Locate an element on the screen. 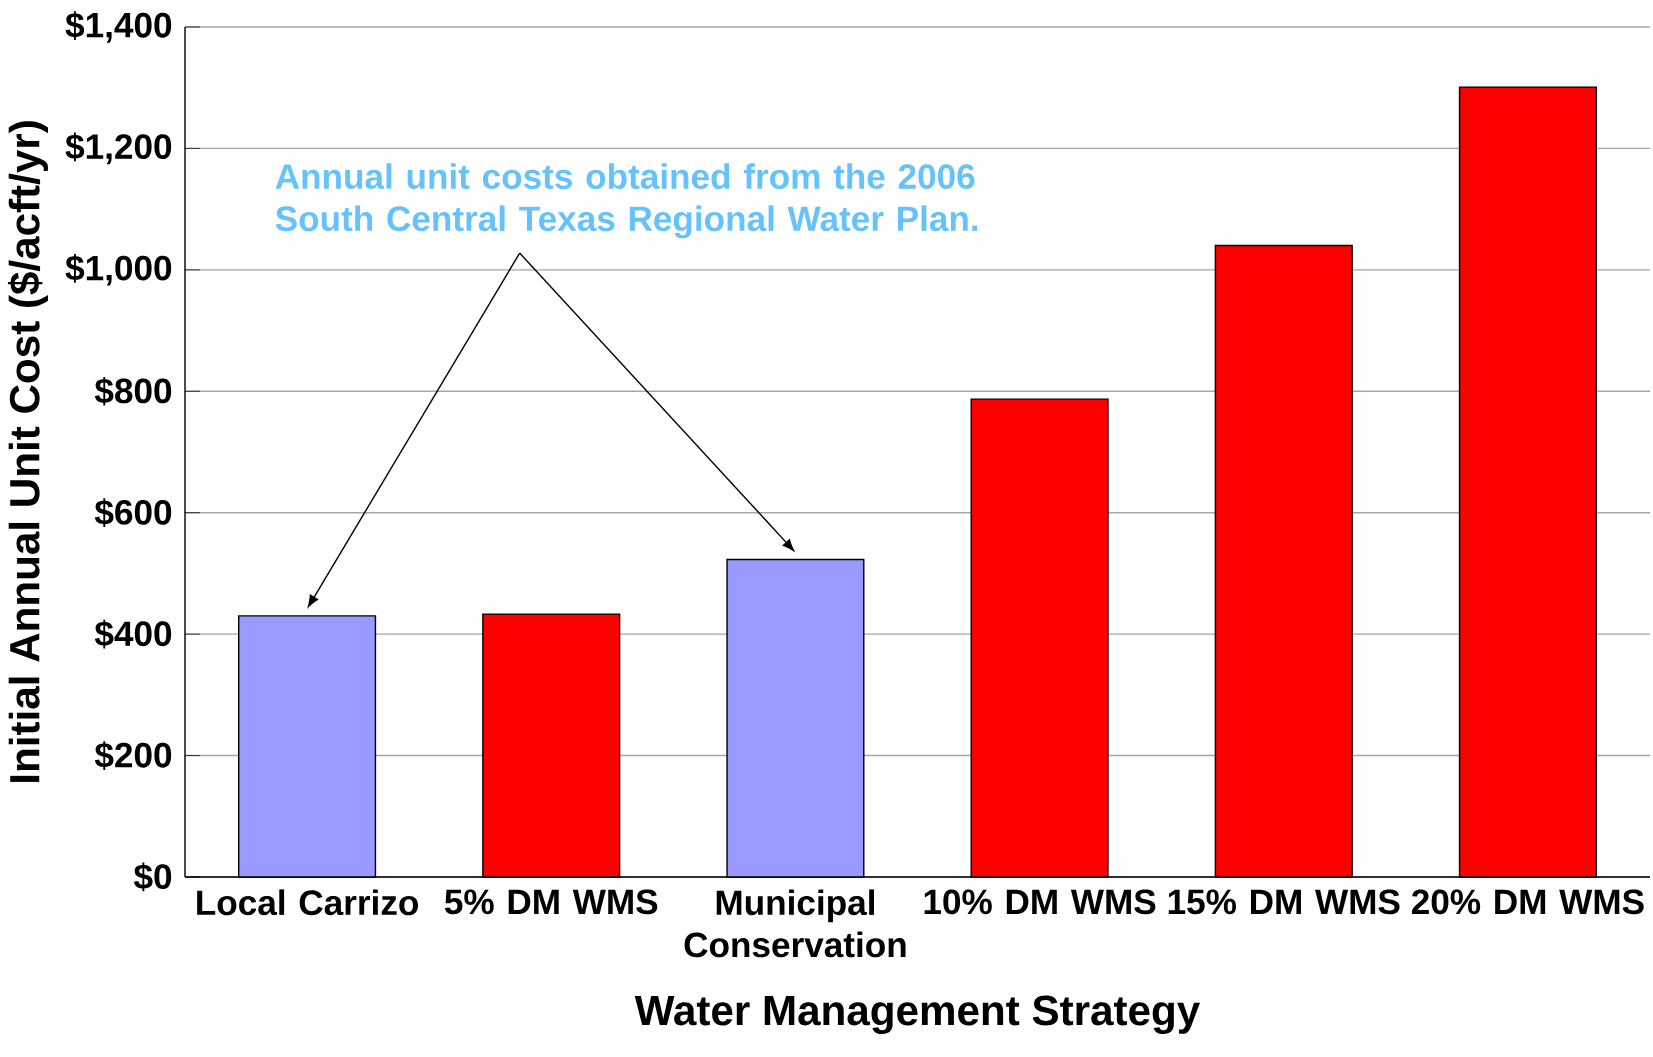  annotation: Annual unit costs obtained from the 2006 South Central Texas Regional Water Plan. is located at coordinates (626, 201).